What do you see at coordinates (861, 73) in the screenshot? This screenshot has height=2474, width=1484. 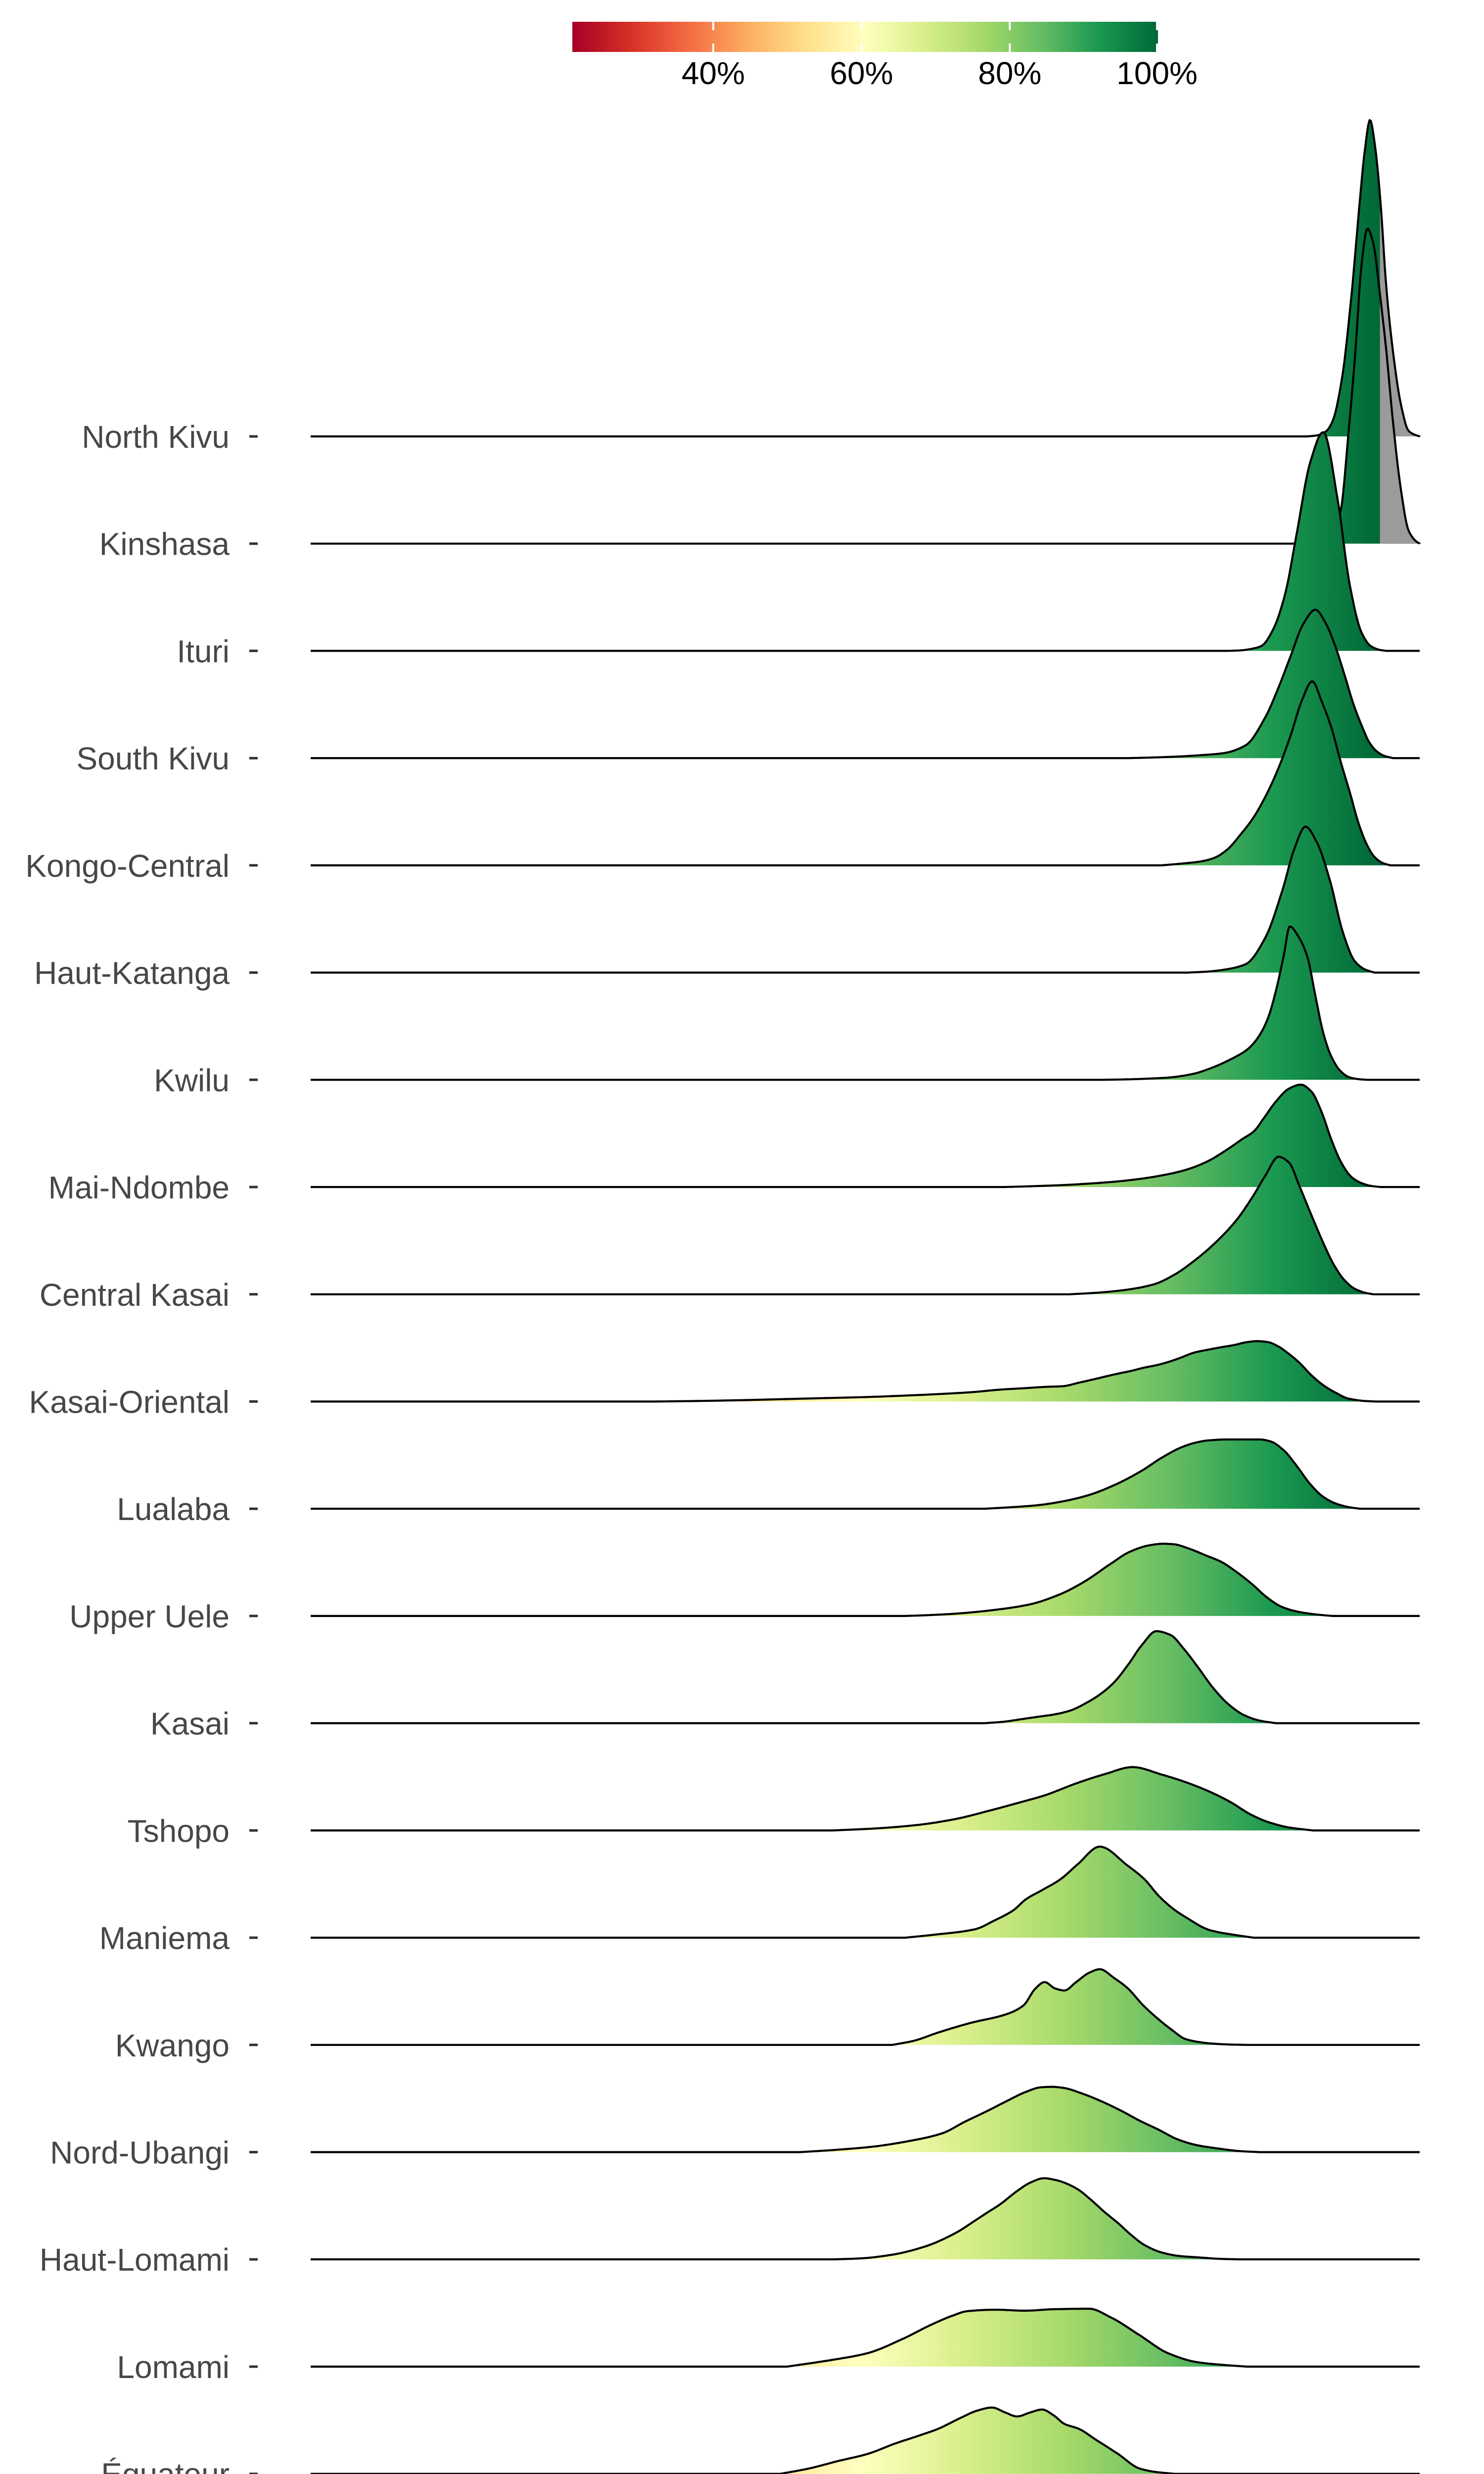 I see `svg-text: 60%` at bounding box center [861, 73].